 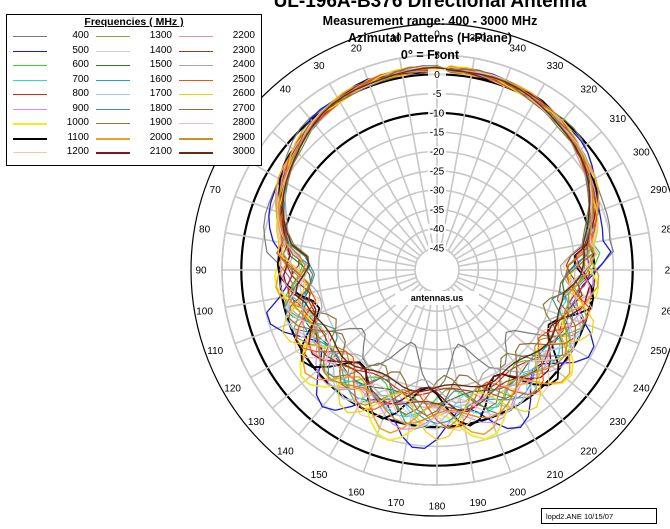 I want to click on angle-tick-label: 90, so click(x=201, y=271).